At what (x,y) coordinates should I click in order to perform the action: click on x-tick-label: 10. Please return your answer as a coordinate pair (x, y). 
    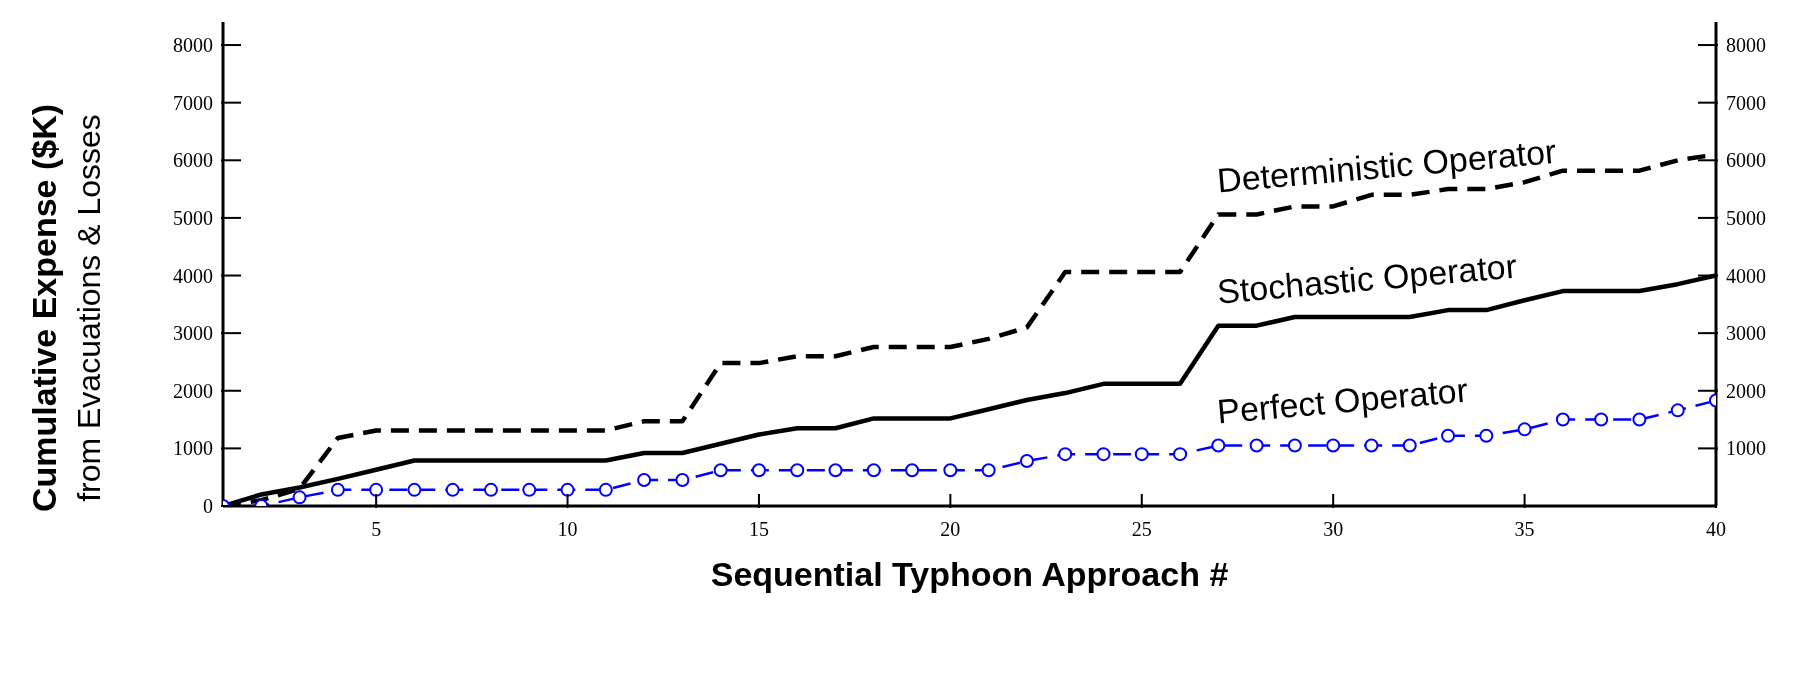
    Looking at the image, I should click on (567, 529).